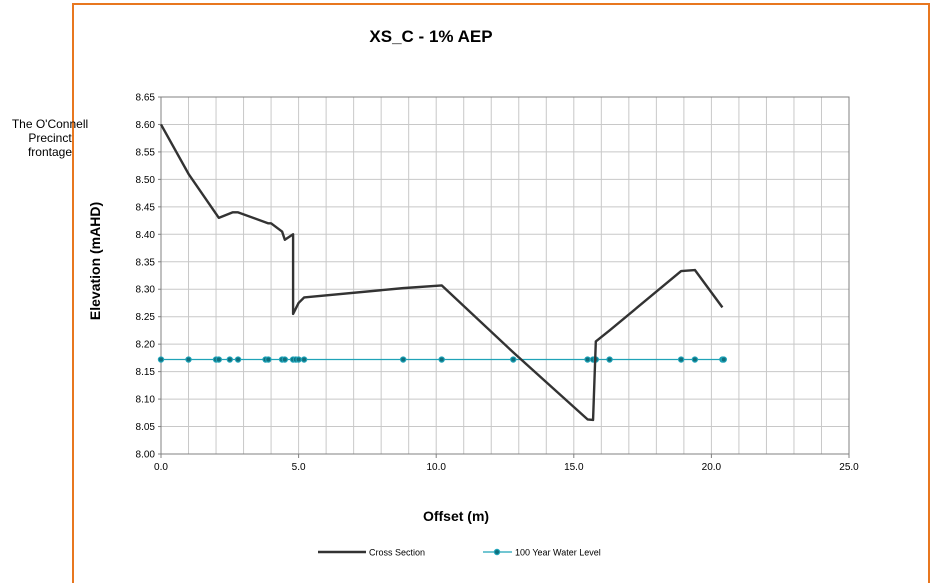 The width and height of the screenshot is (934, 583). I want to click on y-tick-label: 8.05, so click(146, 427).